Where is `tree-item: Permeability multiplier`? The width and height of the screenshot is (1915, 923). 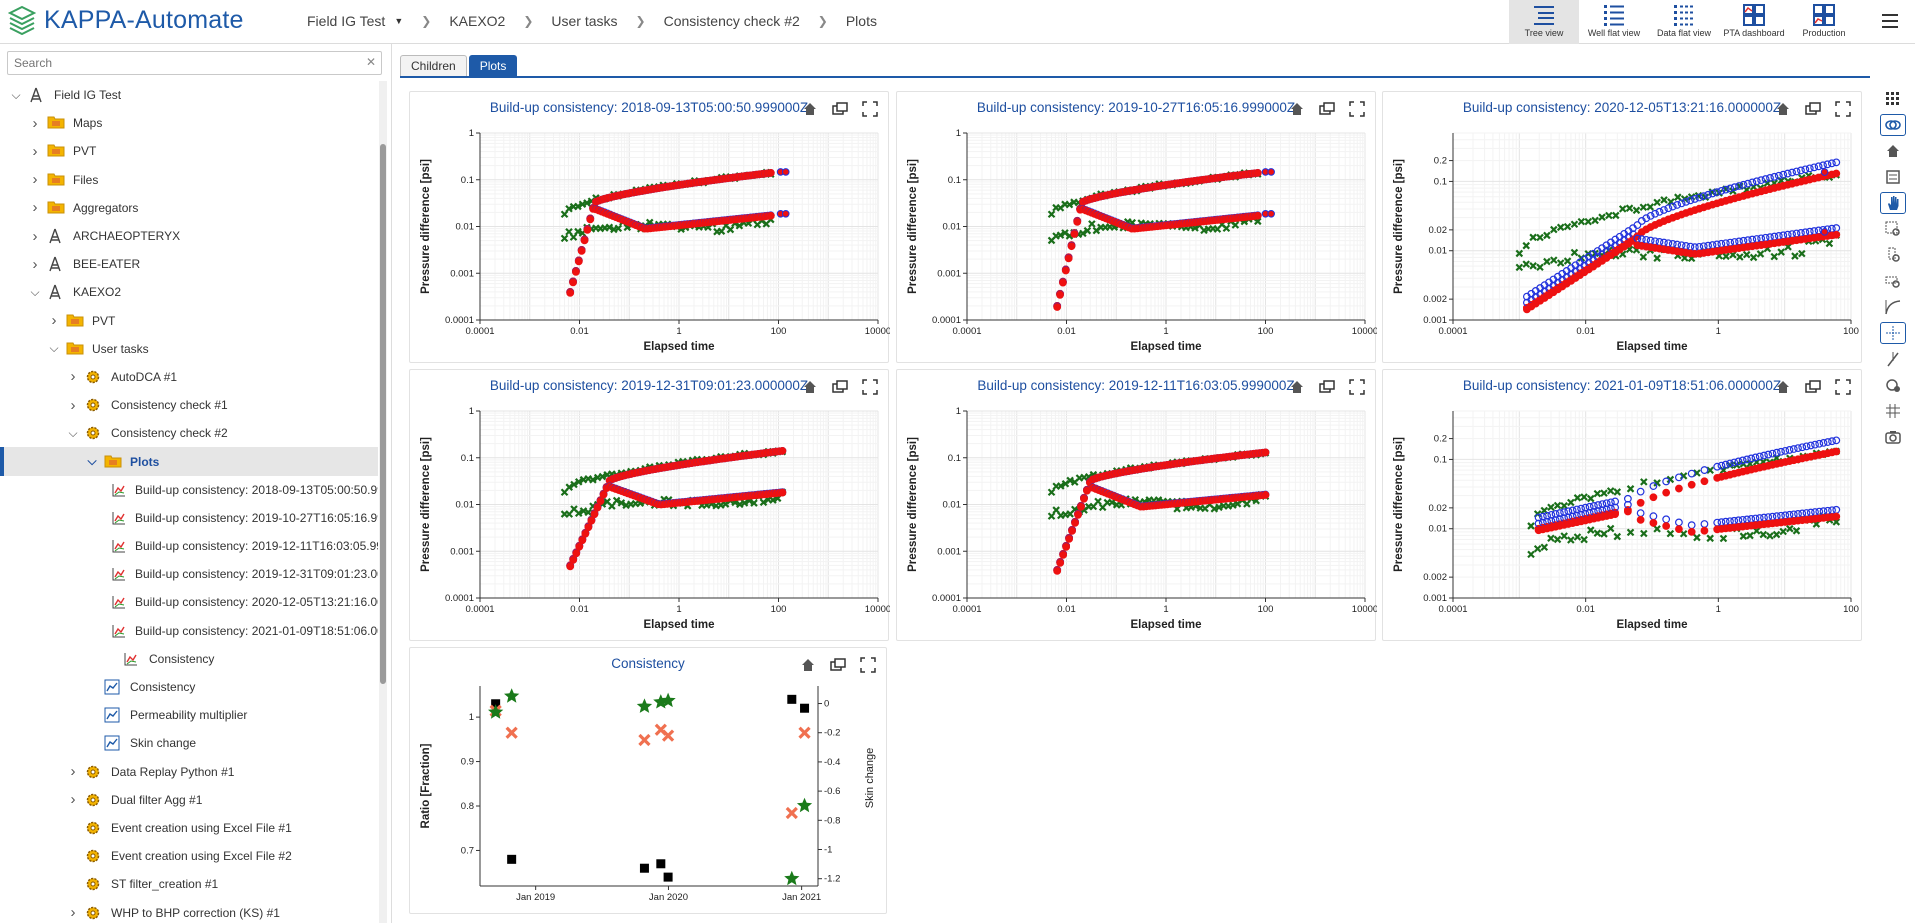 tree-item: Permeability multiplier is located at coordinates (189, 715).